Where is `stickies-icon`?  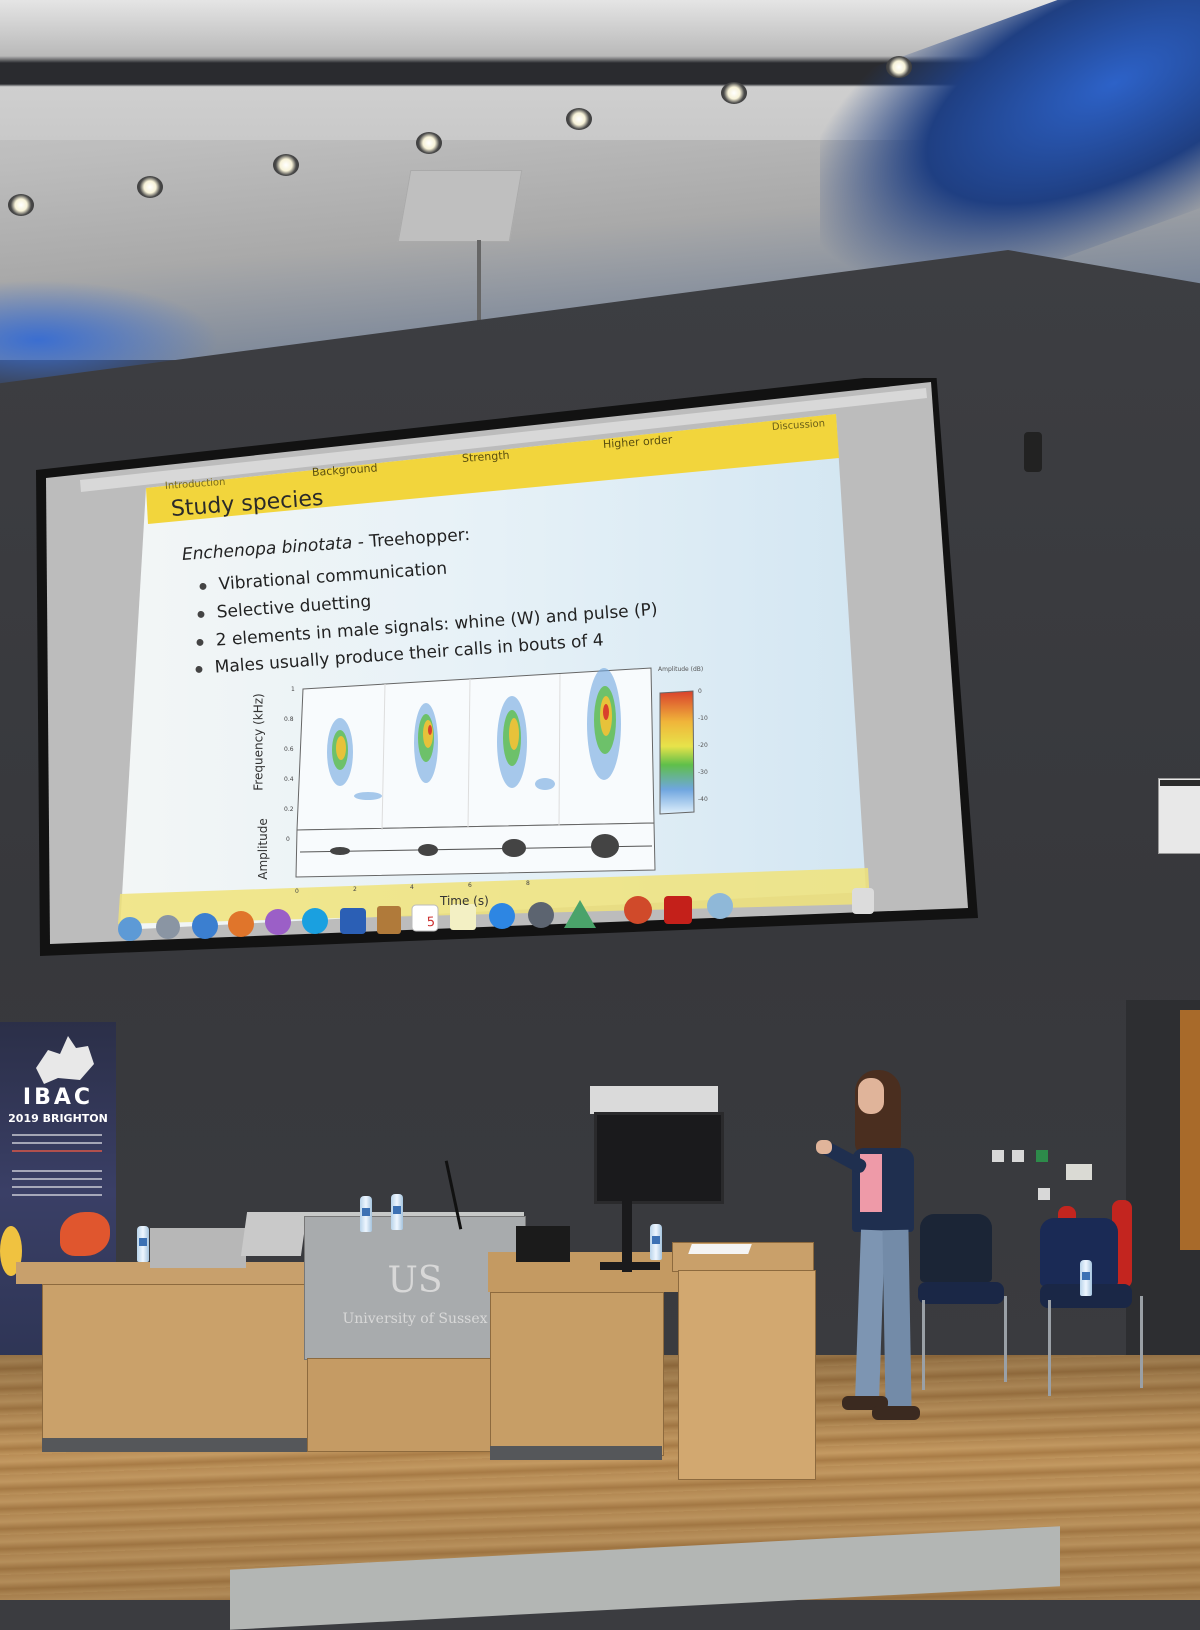 stickies-icon is located at coordinates (463, 917).